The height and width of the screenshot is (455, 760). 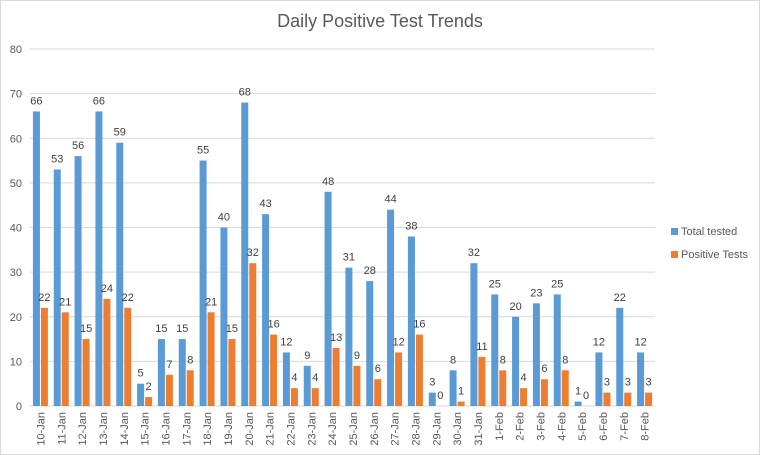 What do you see at coordinates (396, 429) in the screenshot?
I see `x-tick-label: 27-Jan` at bounding box center [396, 429].